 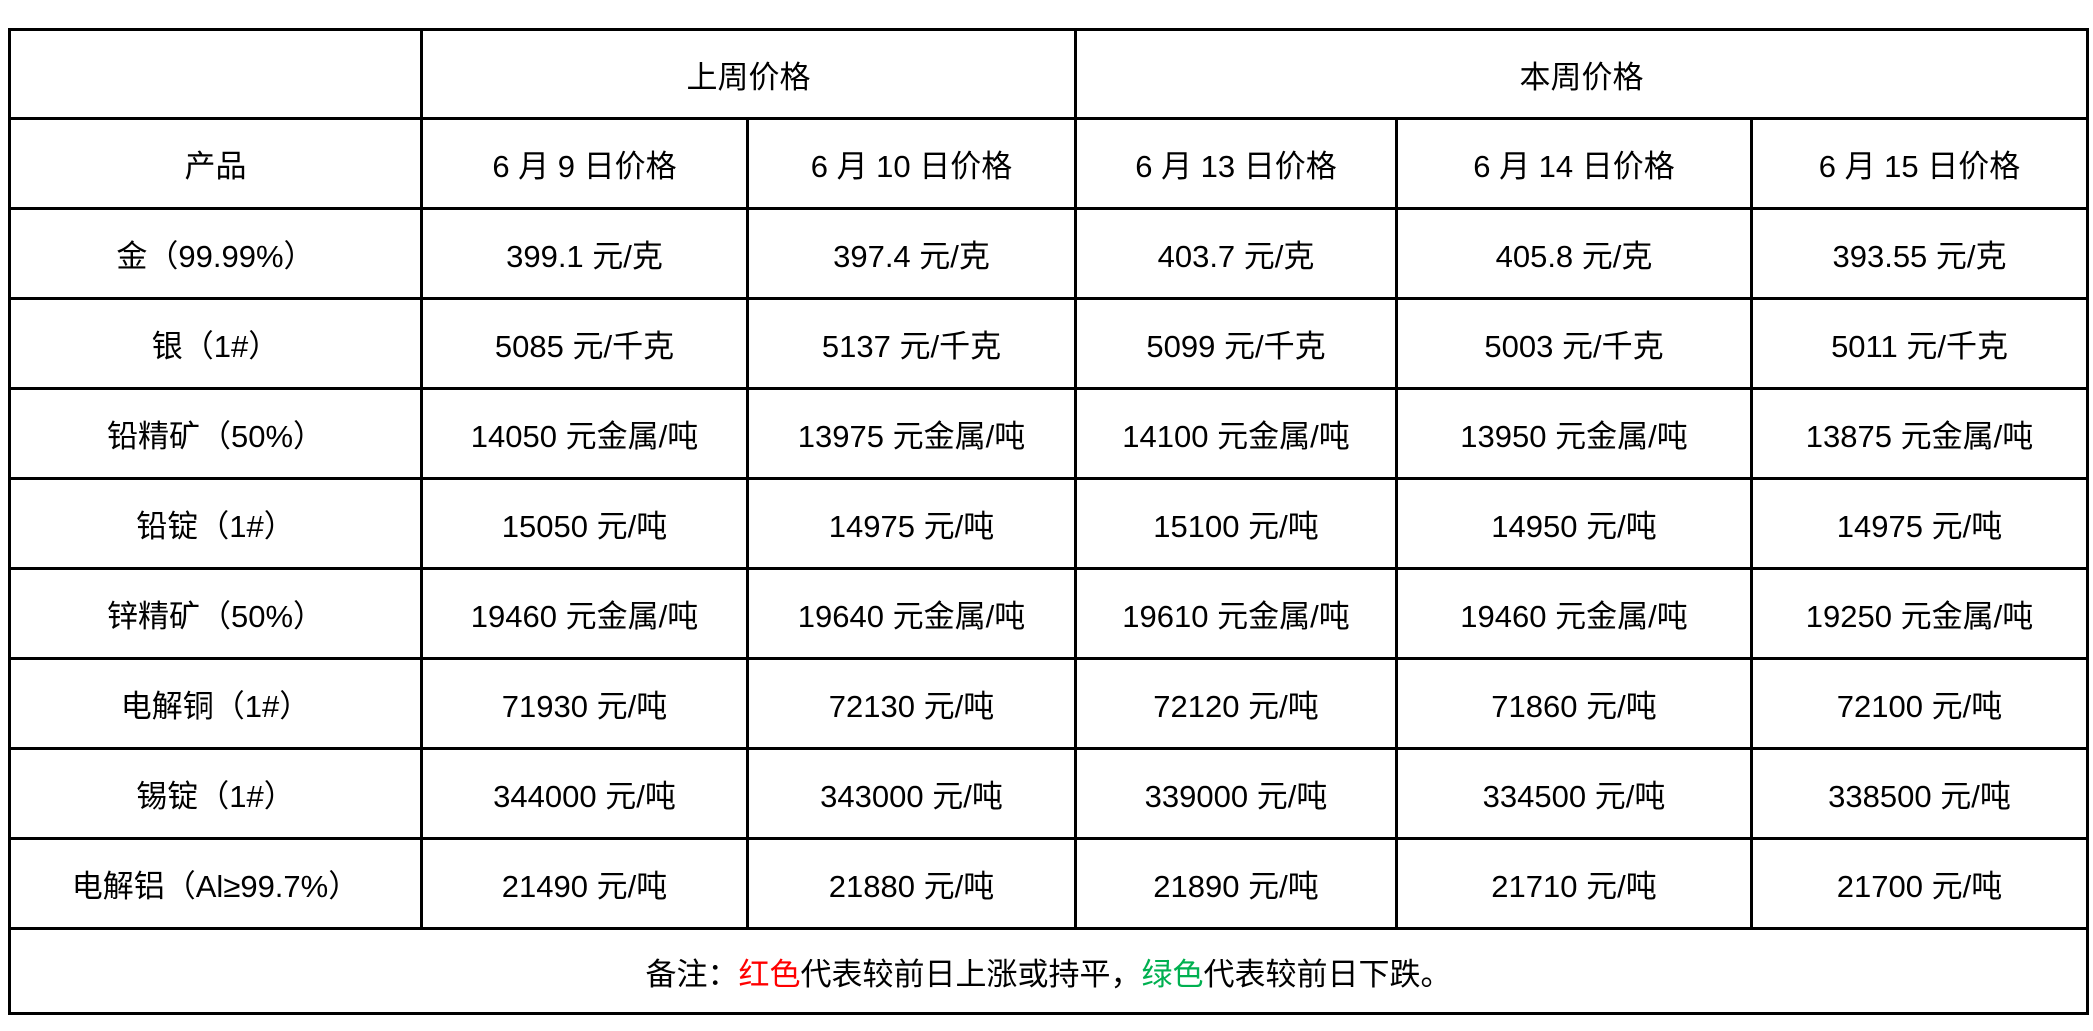 I want to click on price-cell: 405.8 元/克, so click(x=1574, y=253).